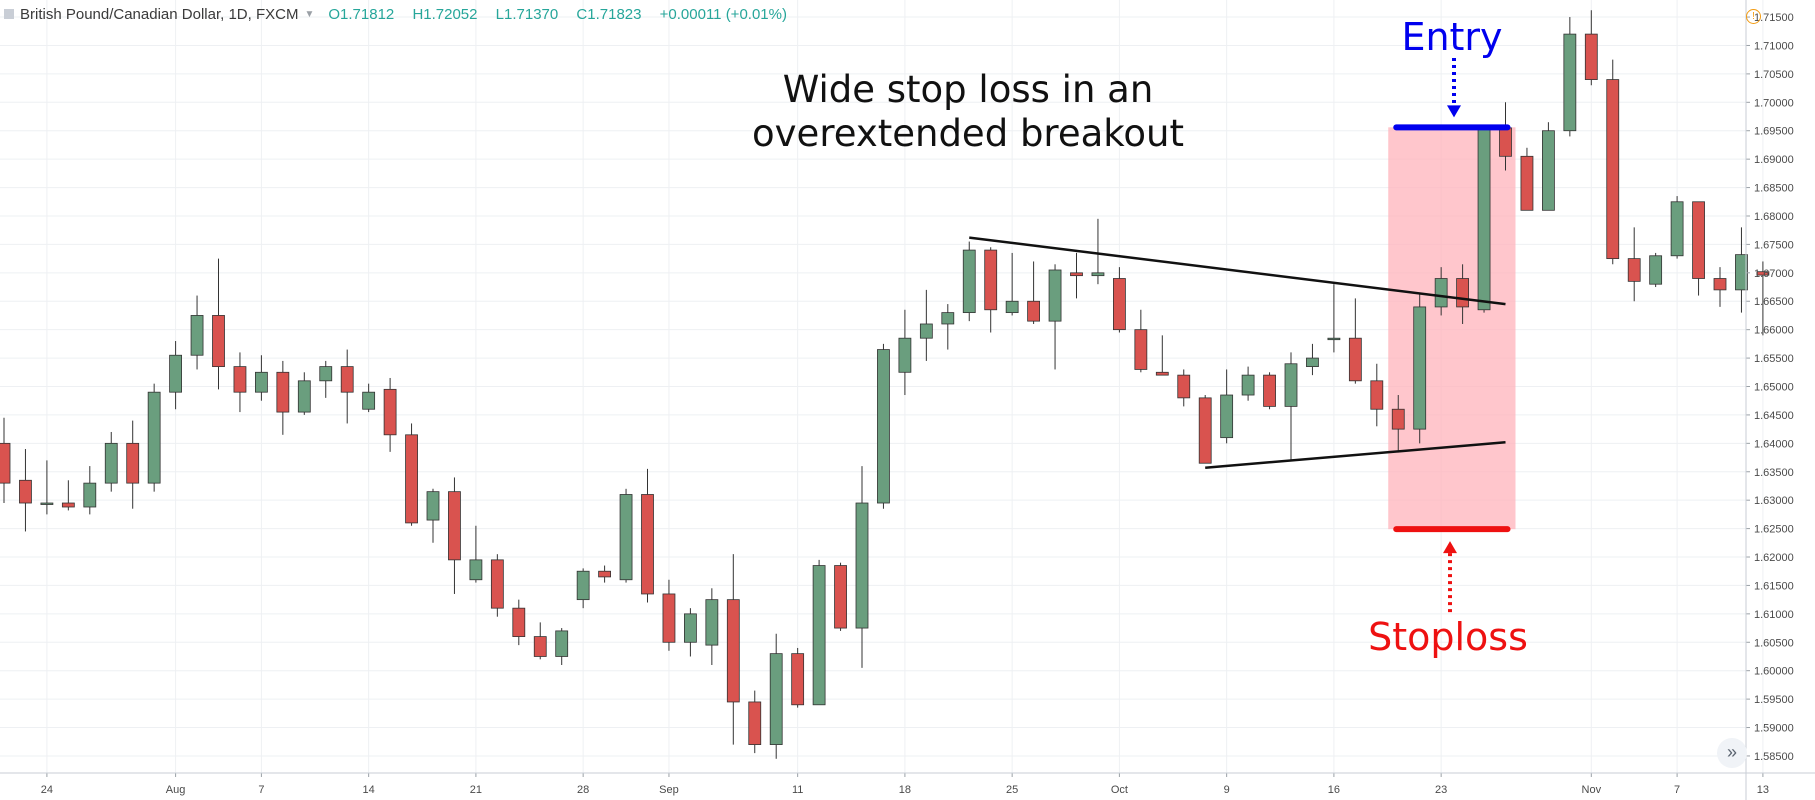  I want to click on symbol-title: British Pound/Canadian Dollar, 1D, FXCM, so click(159, 14).